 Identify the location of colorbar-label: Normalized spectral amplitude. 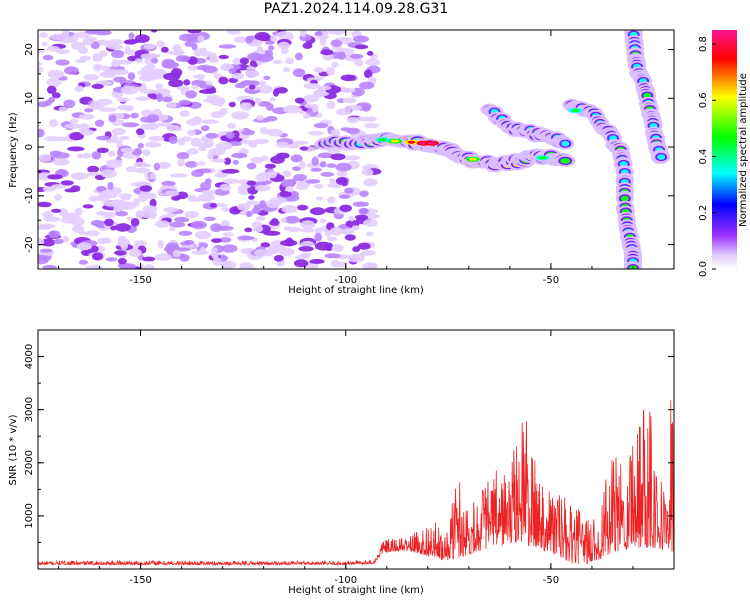
(743, 150).